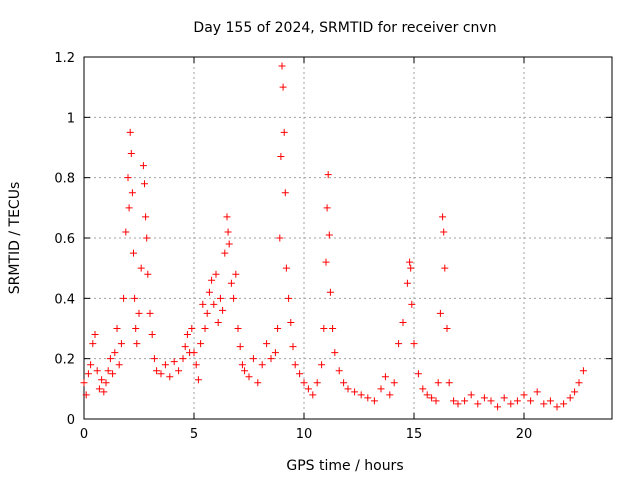 The image size is (640, 480). I want to click on x-axis-label: GPS time / hours, so click(344, 466).